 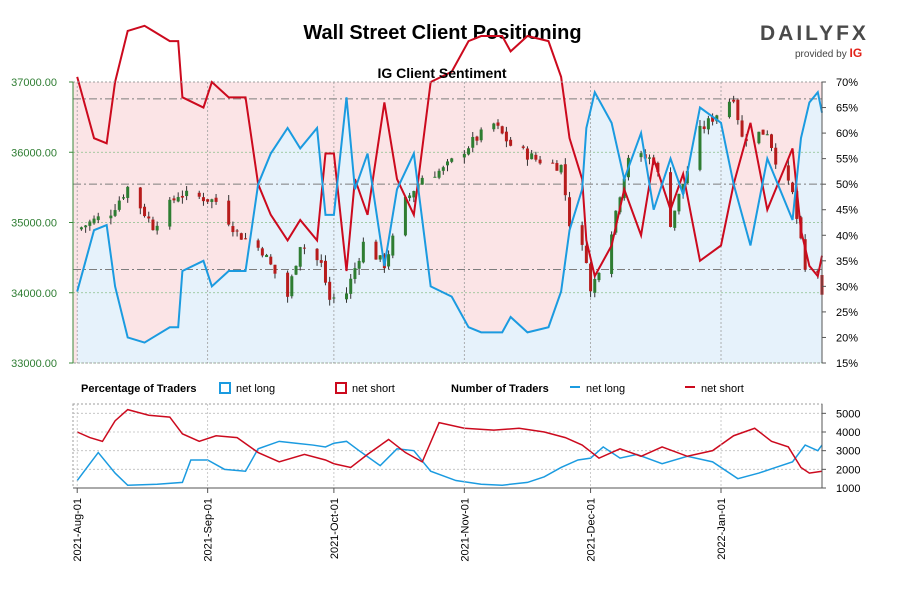 I want to click on date-tick-label: 2022-Jan-01, so click(x=722, y=529).